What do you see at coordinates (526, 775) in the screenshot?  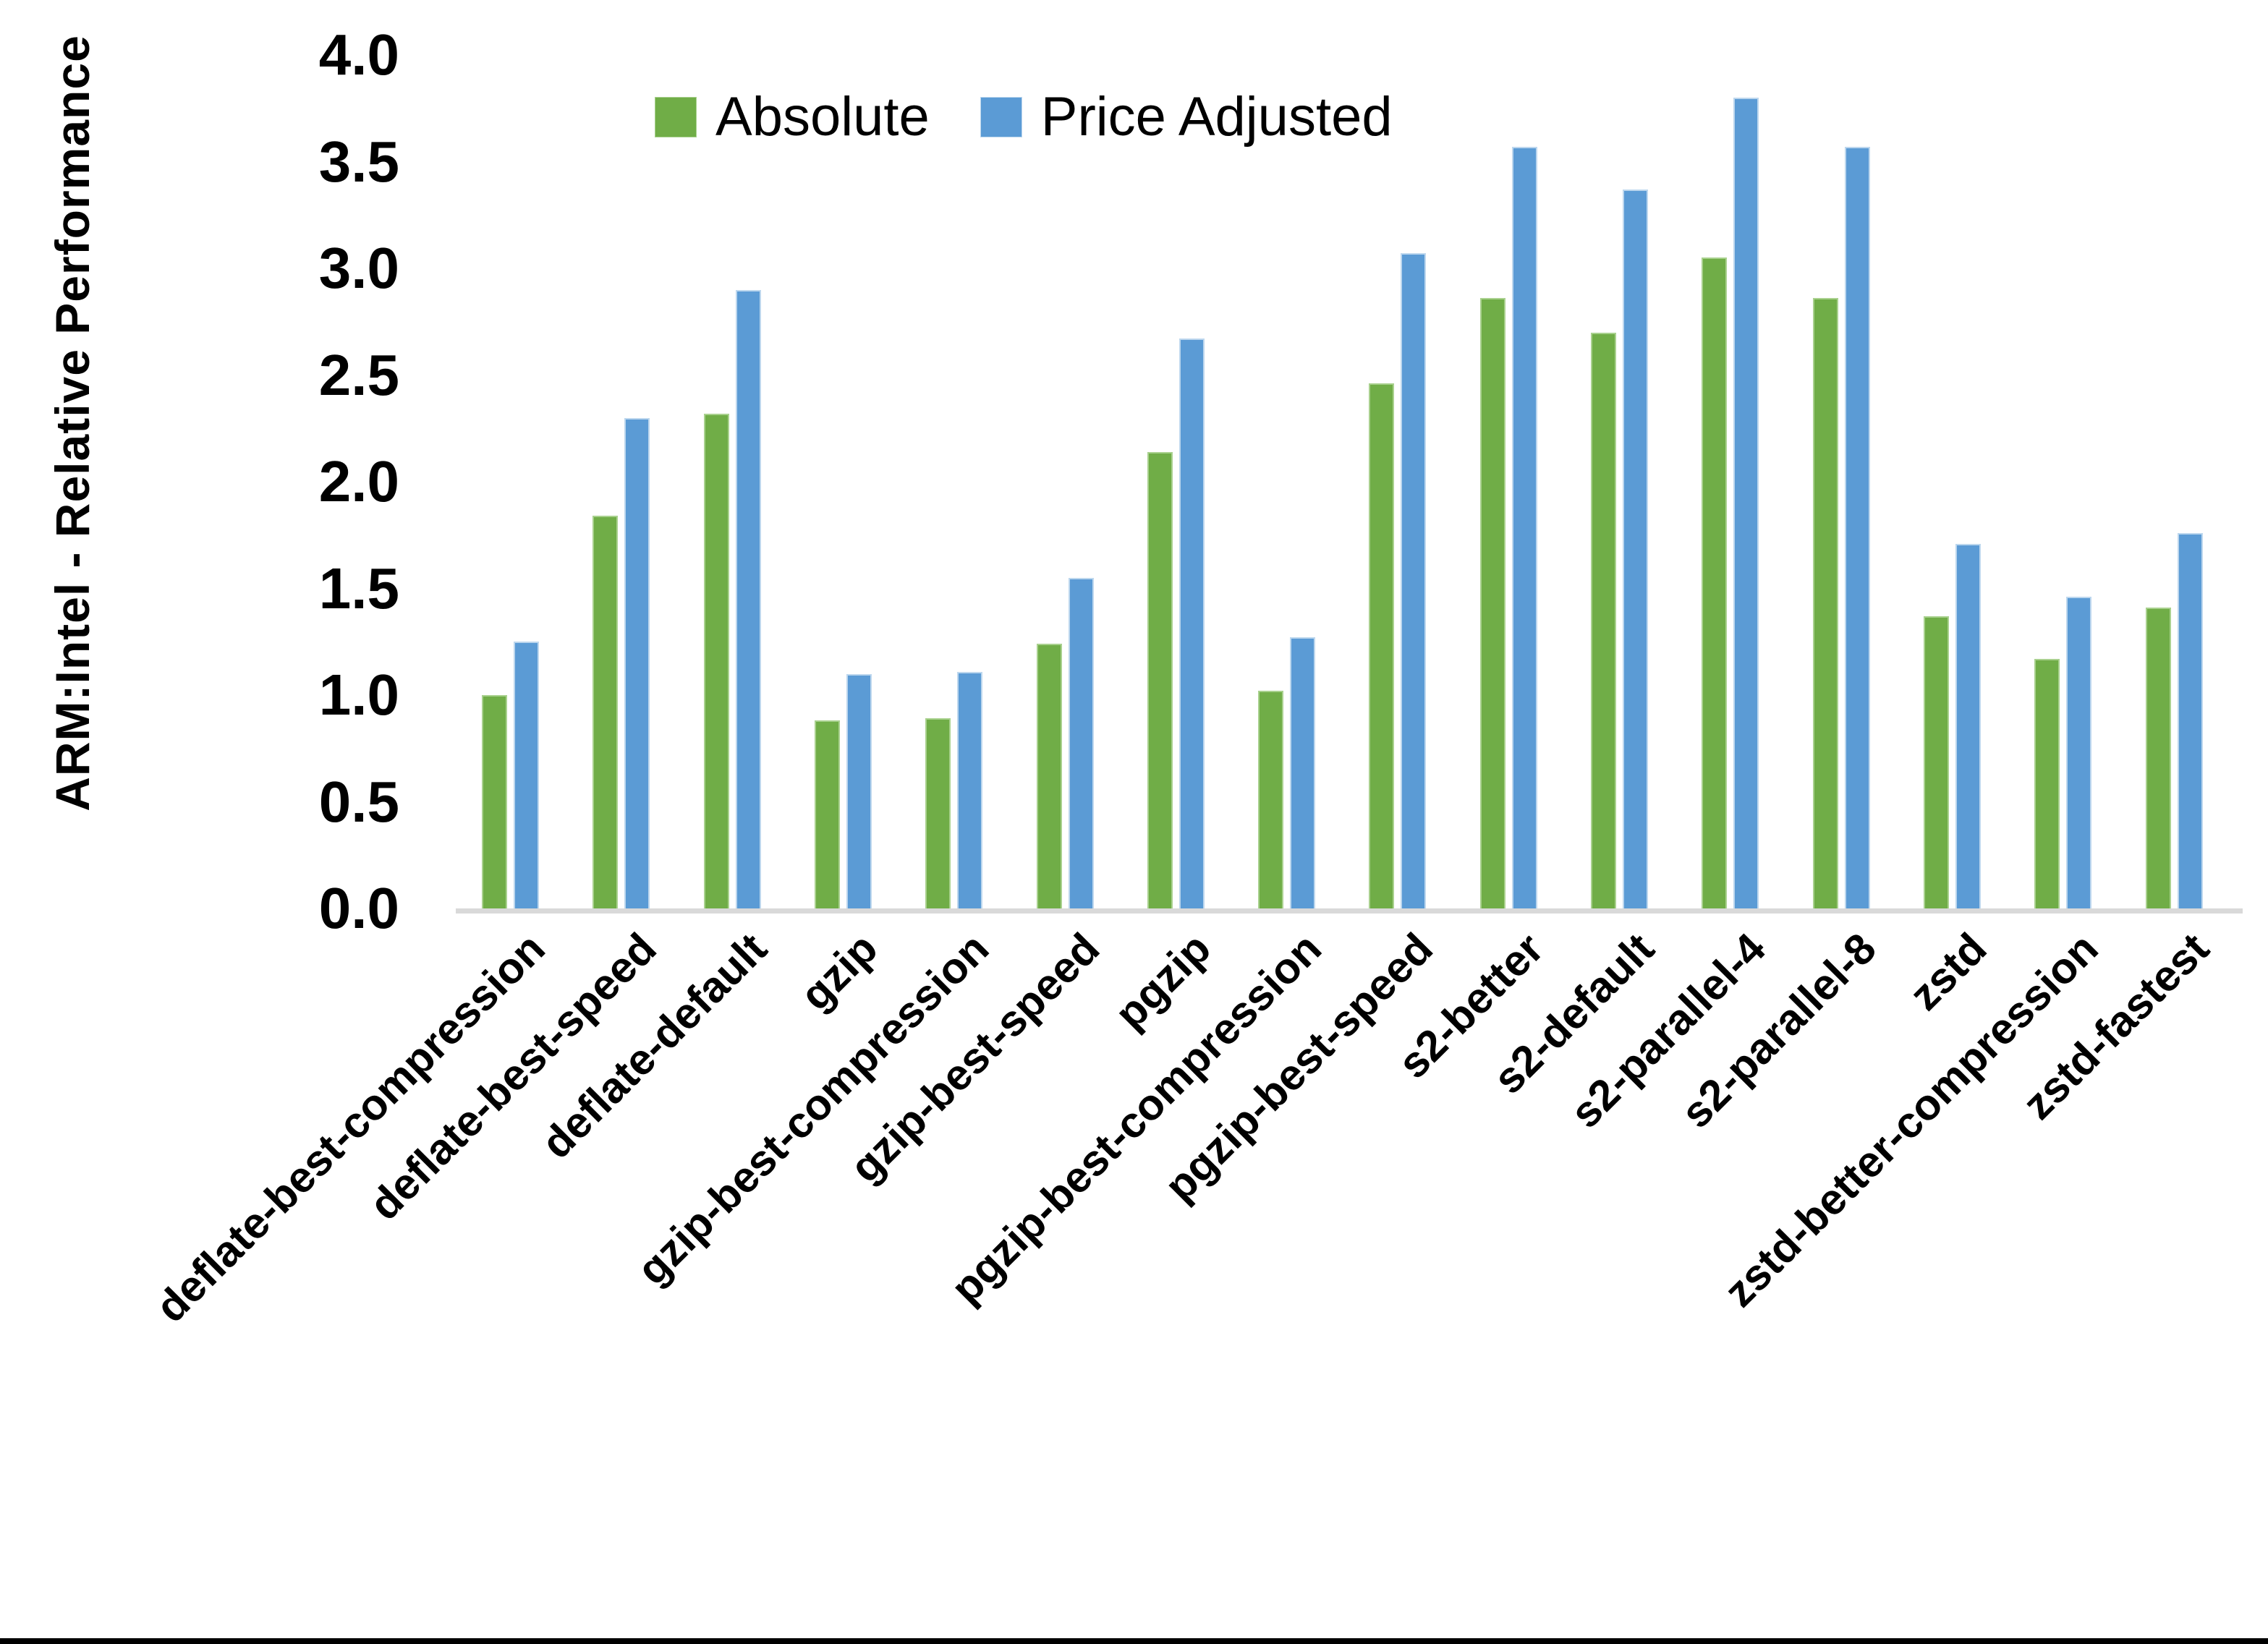 I see `bar-price-adjusted-deflate-best-compression` at bounding box center [526, 775].